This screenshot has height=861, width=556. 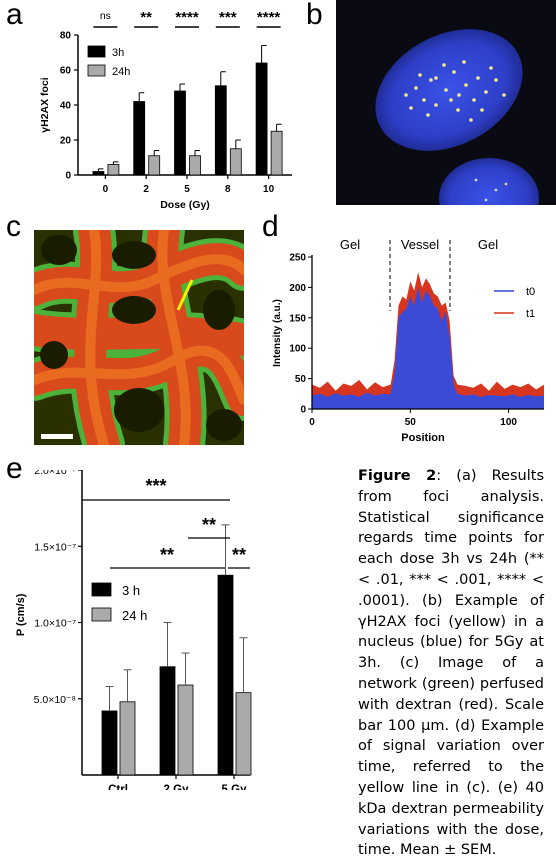 What do you see at coordinates (131, 590) in the screenshot?
I see `e-legend-label: 3 h` at bounding box center [131, 590].